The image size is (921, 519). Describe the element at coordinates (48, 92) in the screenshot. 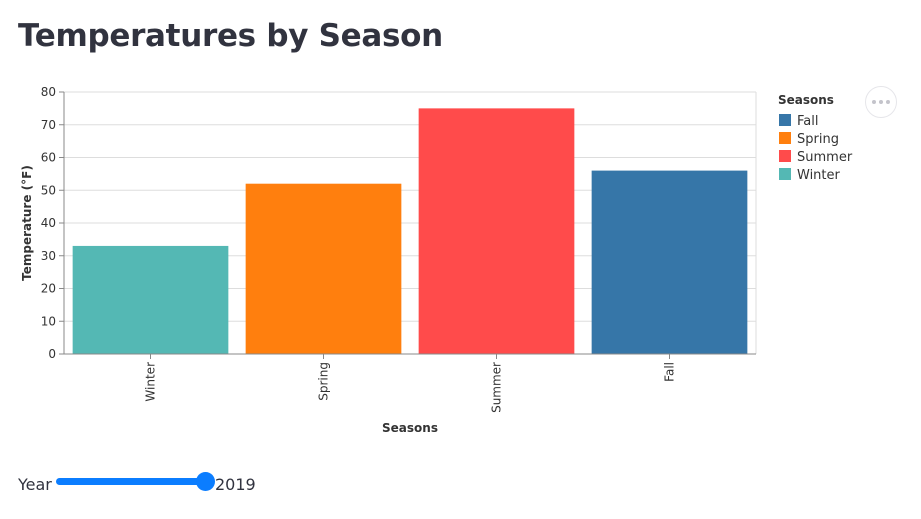

I see `y-tick-label: 80` at that location.